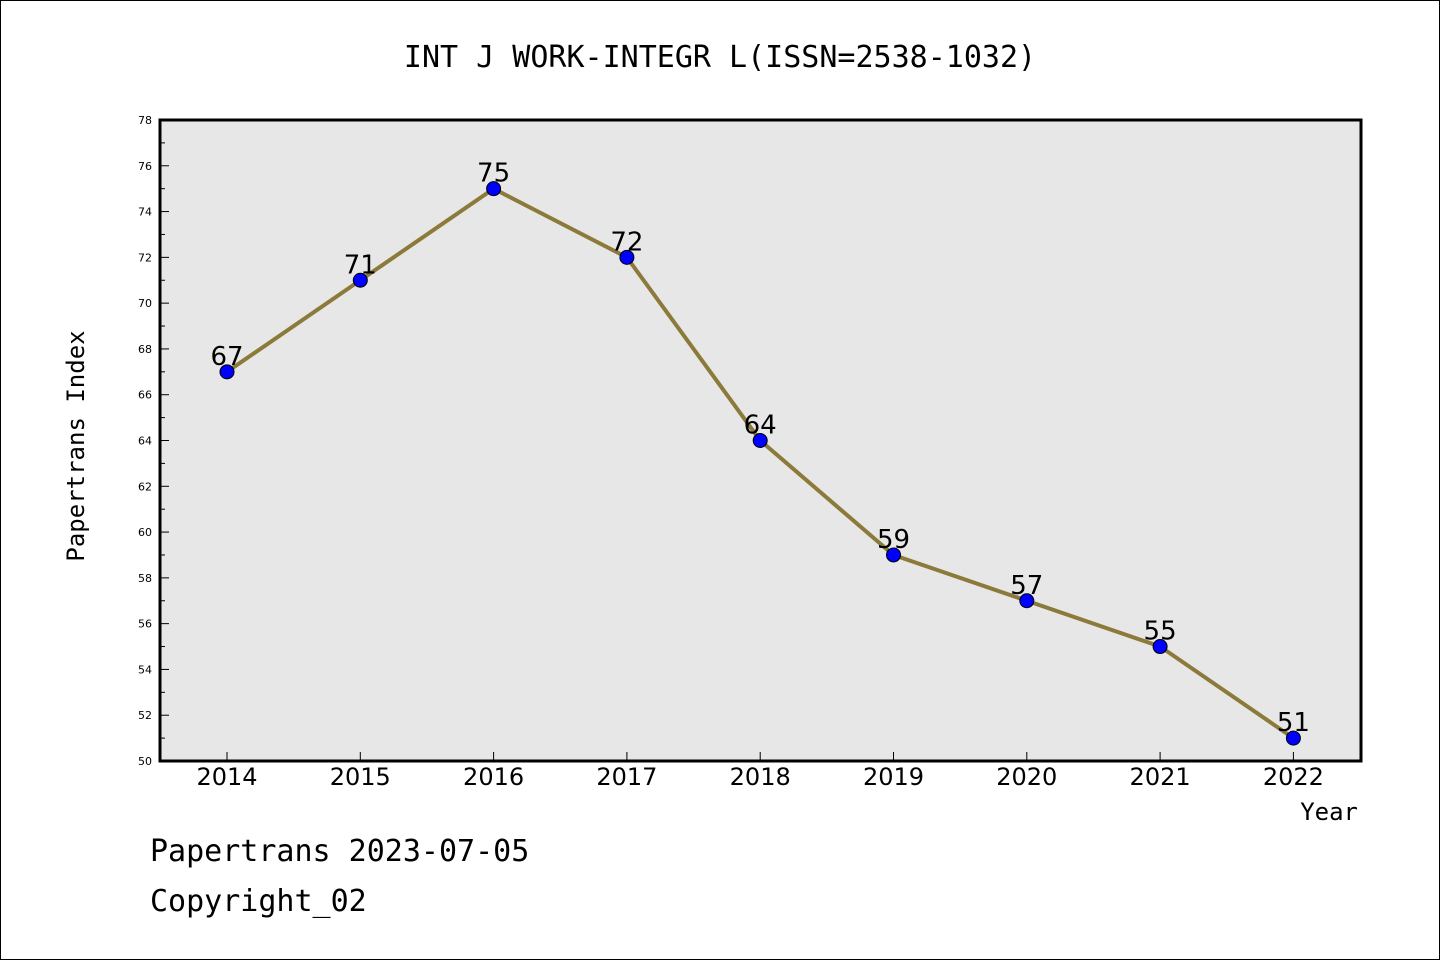 The height and width of the screenshot is (960, 1440). What do you see at coordinates (1293, 777) in the screenshot?
I see `x-tick-label: 2022` at bounding box center [1293, 777].